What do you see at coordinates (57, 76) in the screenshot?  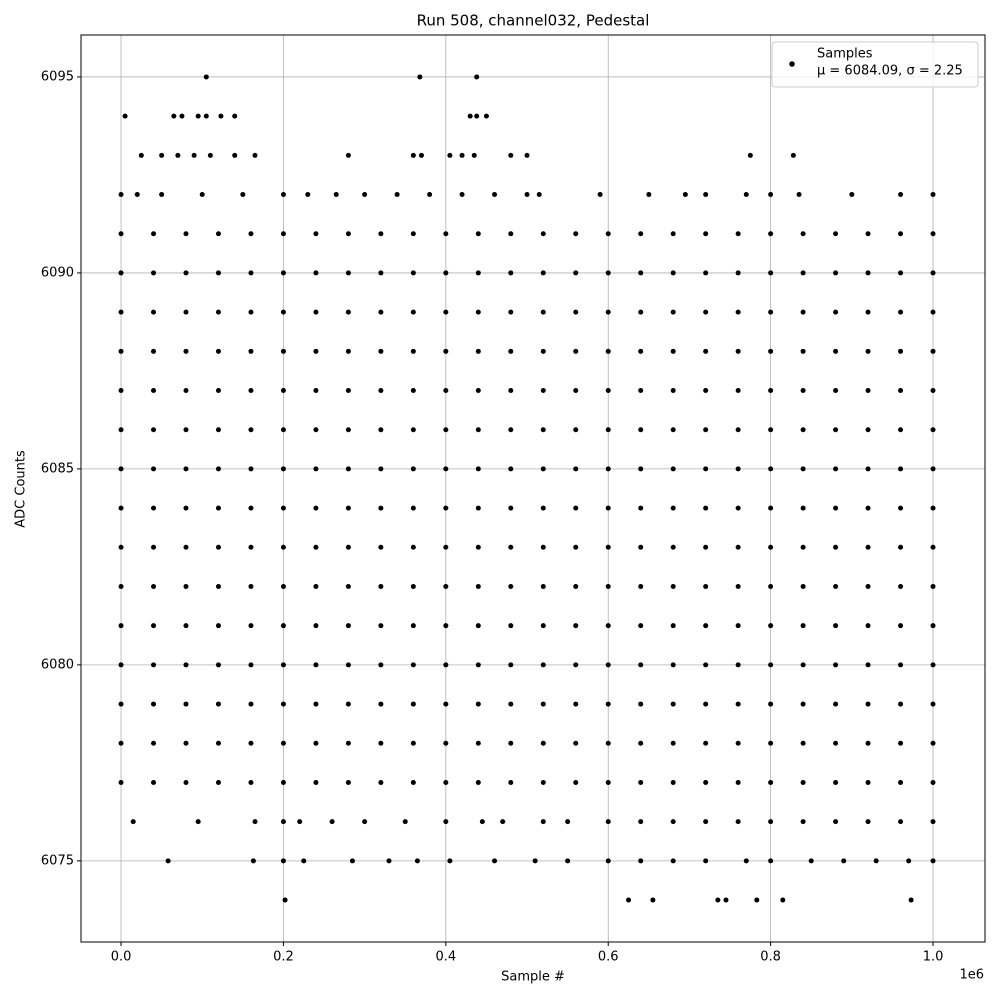 I see `y-tick-label: 6095` at bounding box center [57, 76].